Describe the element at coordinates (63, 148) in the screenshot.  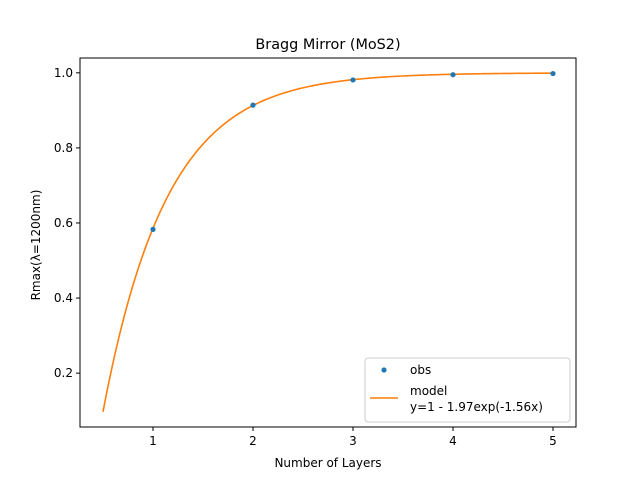
I see `y-tick-label: 0.8` at that location.